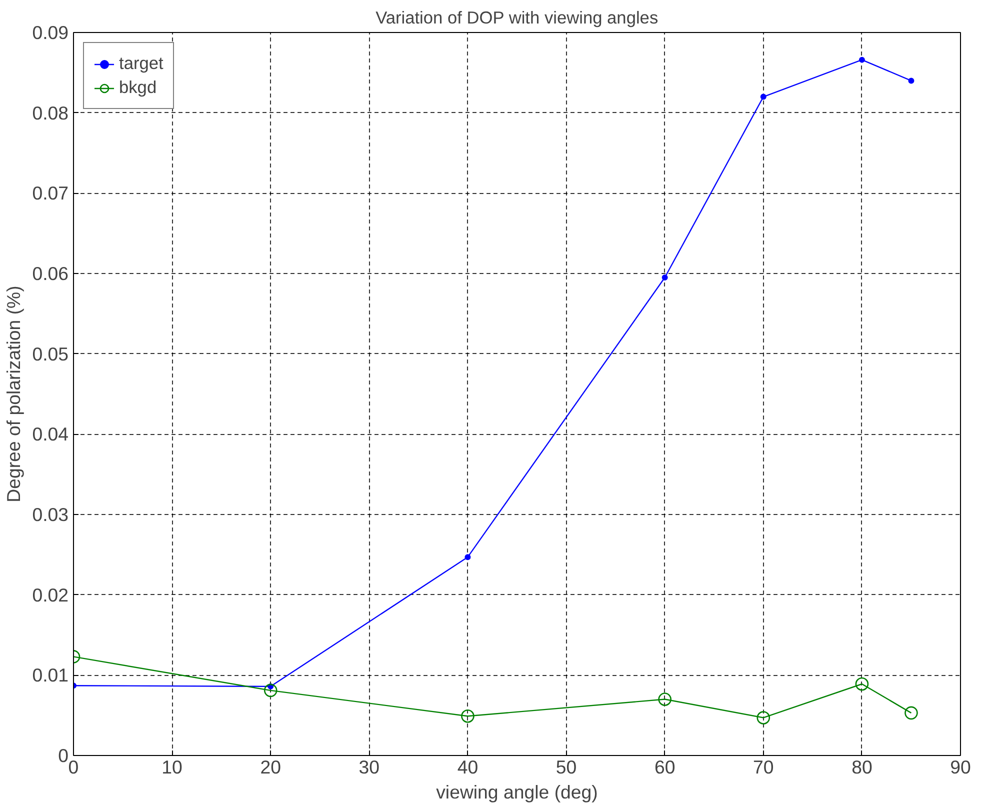 The width and height of the screenshot is (997, 810). I want to click on y-tick-label: 0.04, so click(50, 434).